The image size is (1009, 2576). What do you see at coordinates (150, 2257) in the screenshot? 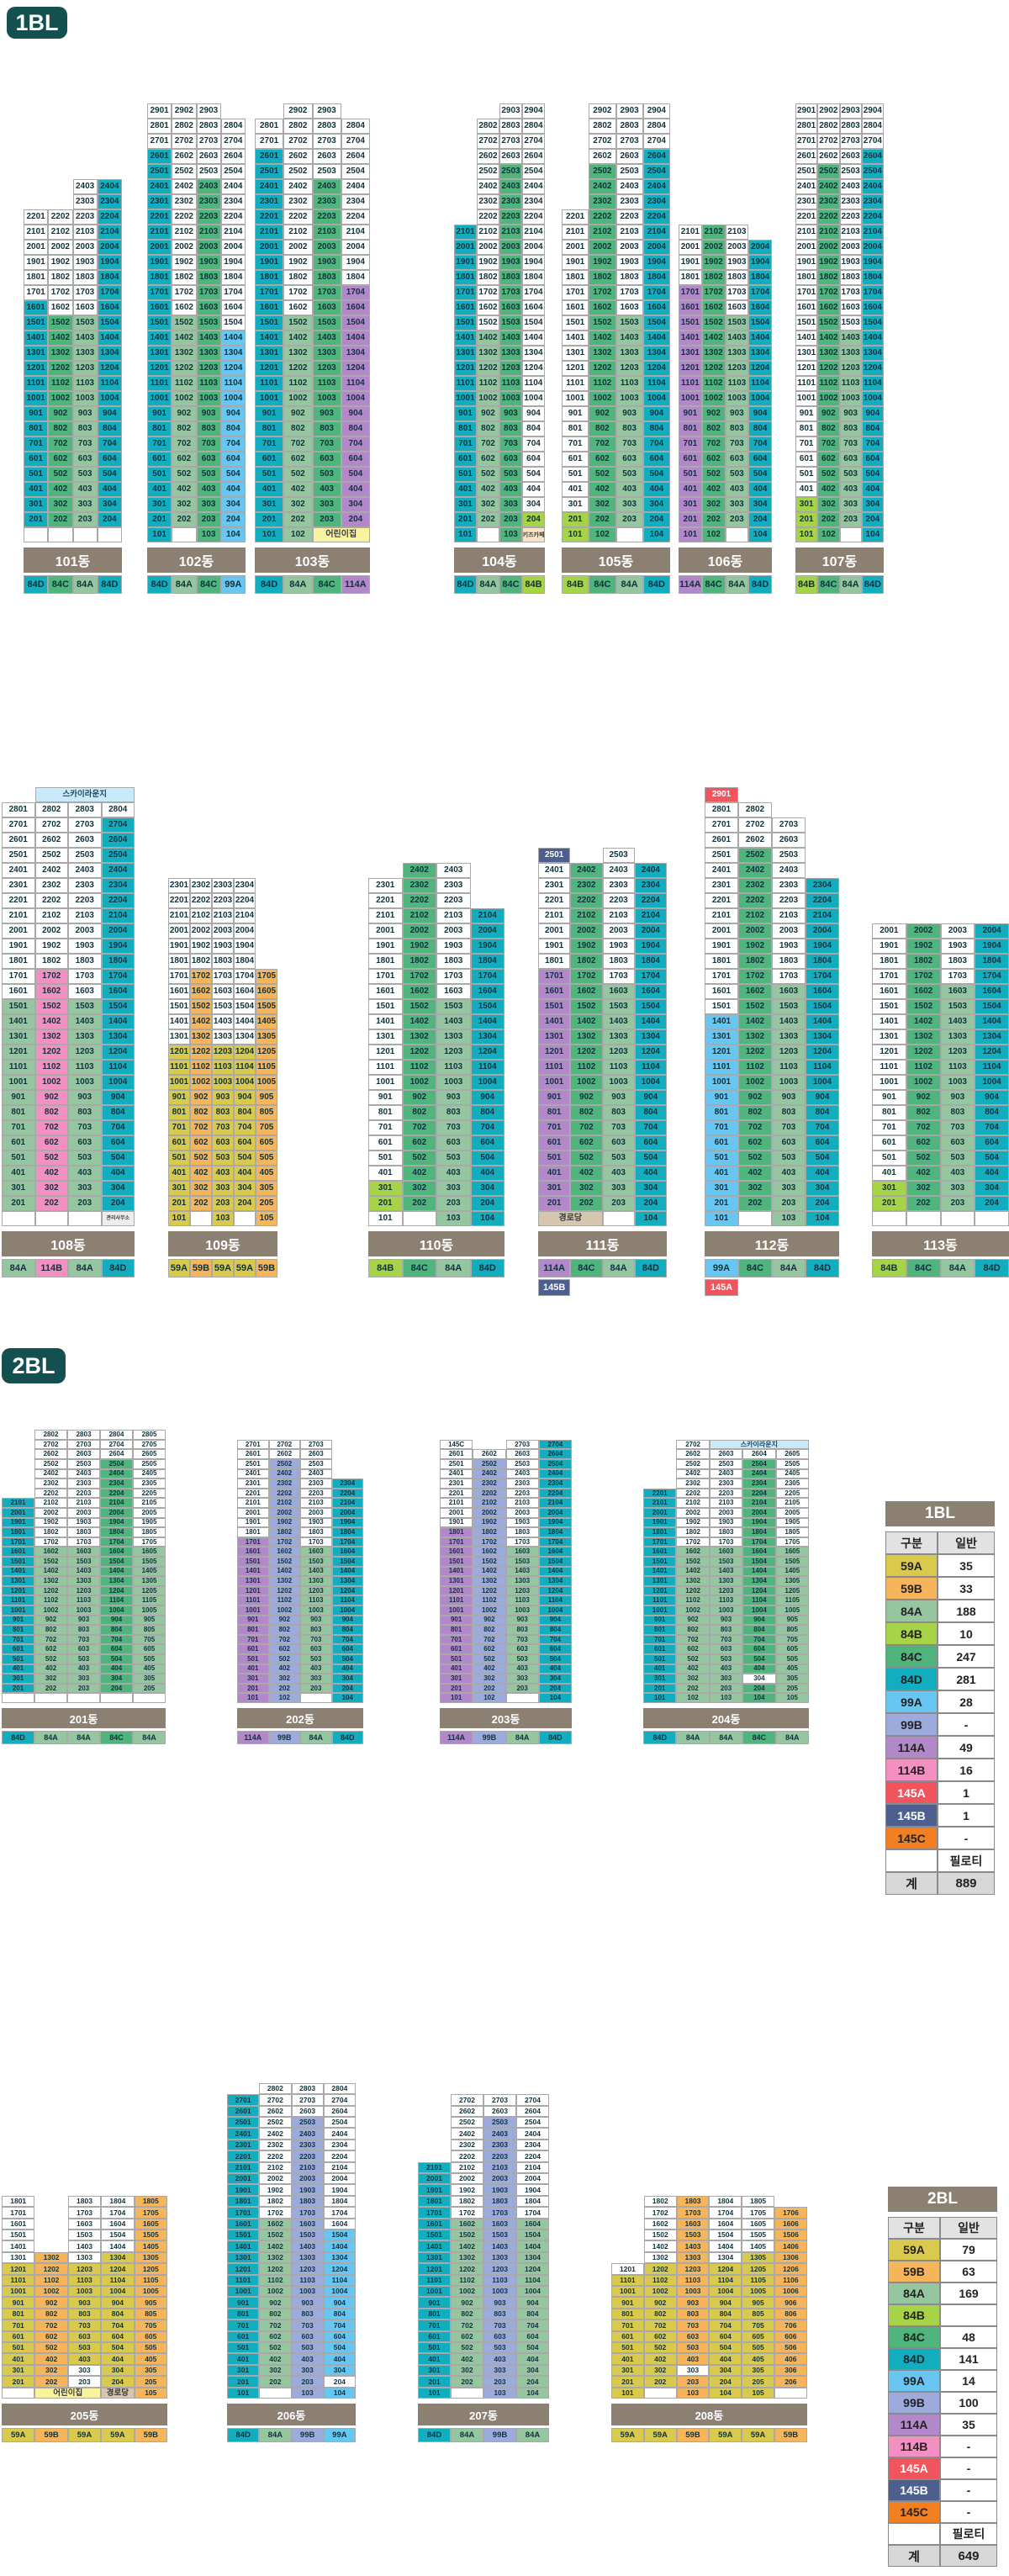
I see `unit-cell: 1305` at bounding box center [150, 2257].